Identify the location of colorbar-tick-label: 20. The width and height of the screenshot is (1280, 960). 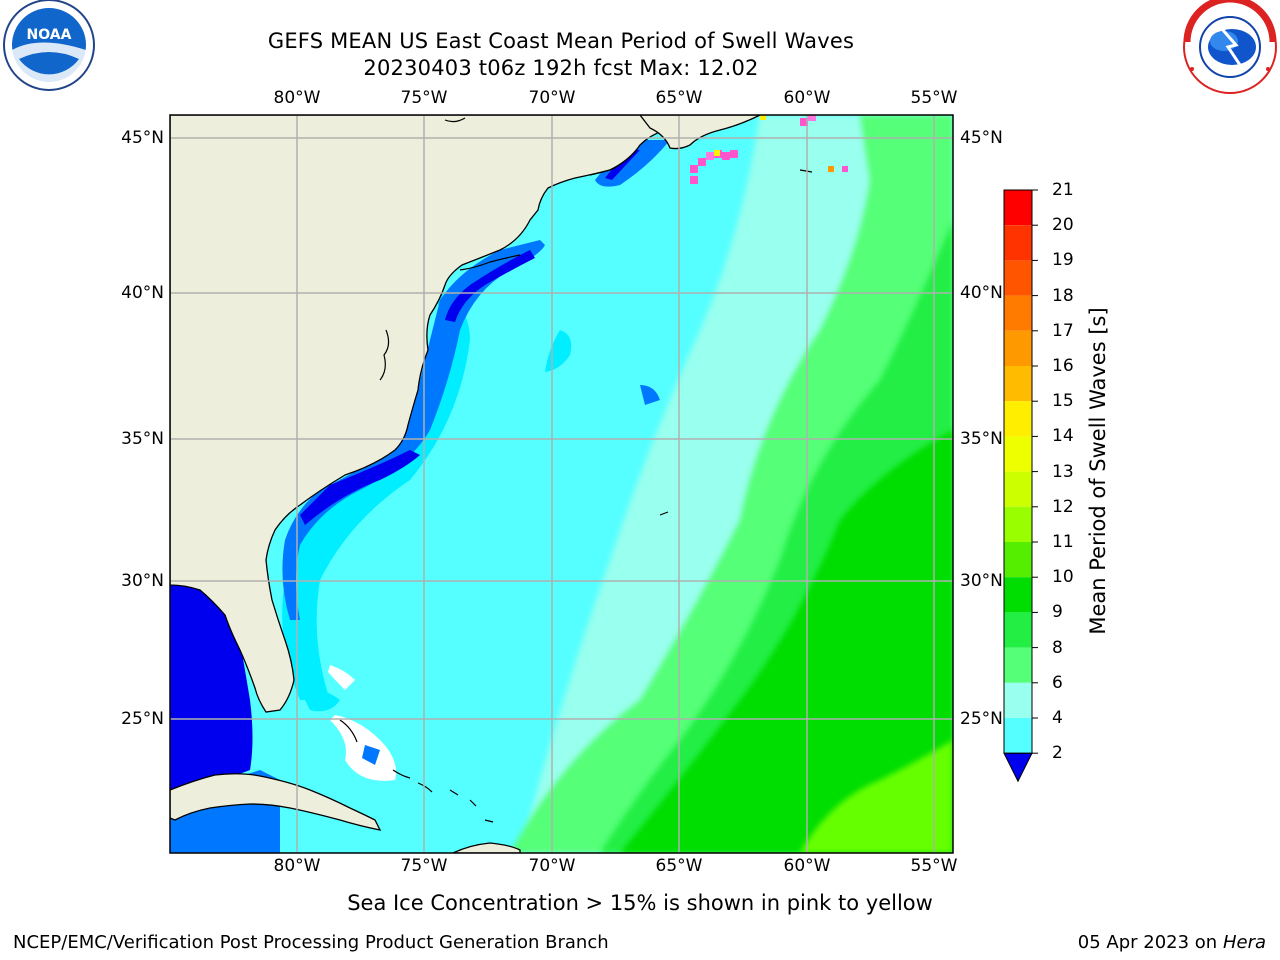
(1063, 225).